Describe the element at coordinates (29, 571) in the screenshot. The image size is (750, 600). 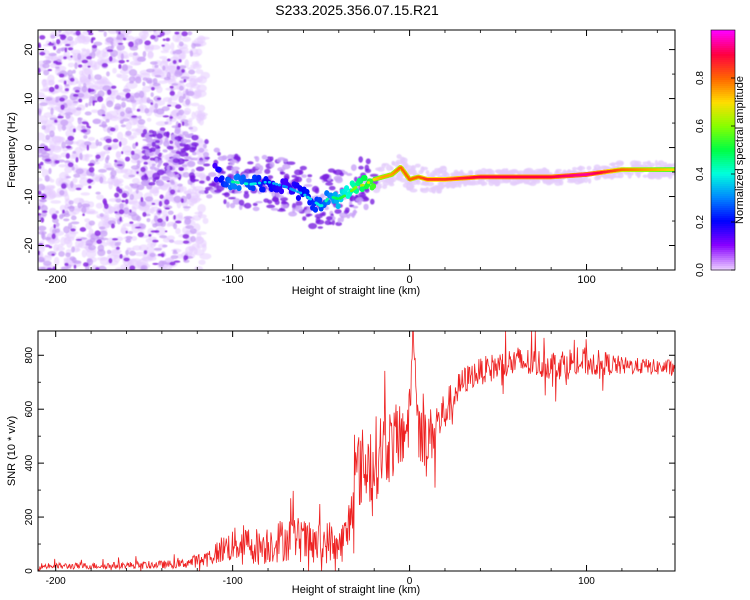
I see `y-tick-label: 0` at that location.